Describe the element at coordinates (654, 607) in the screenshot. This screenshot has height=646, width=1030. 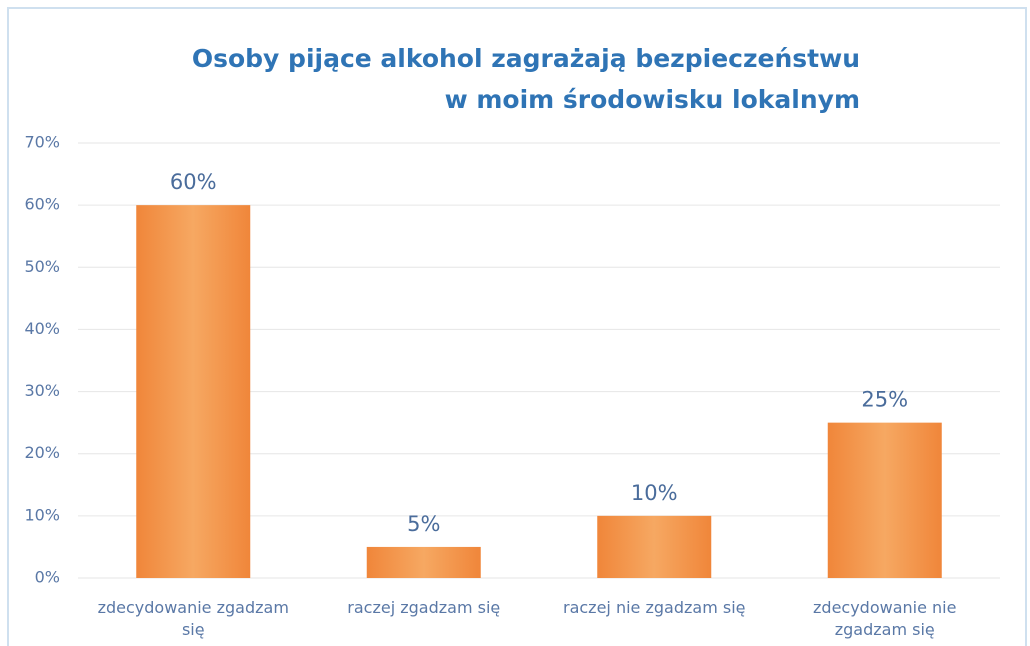
I see `x-tick-label: raczej nie zgadzam się` at that location.